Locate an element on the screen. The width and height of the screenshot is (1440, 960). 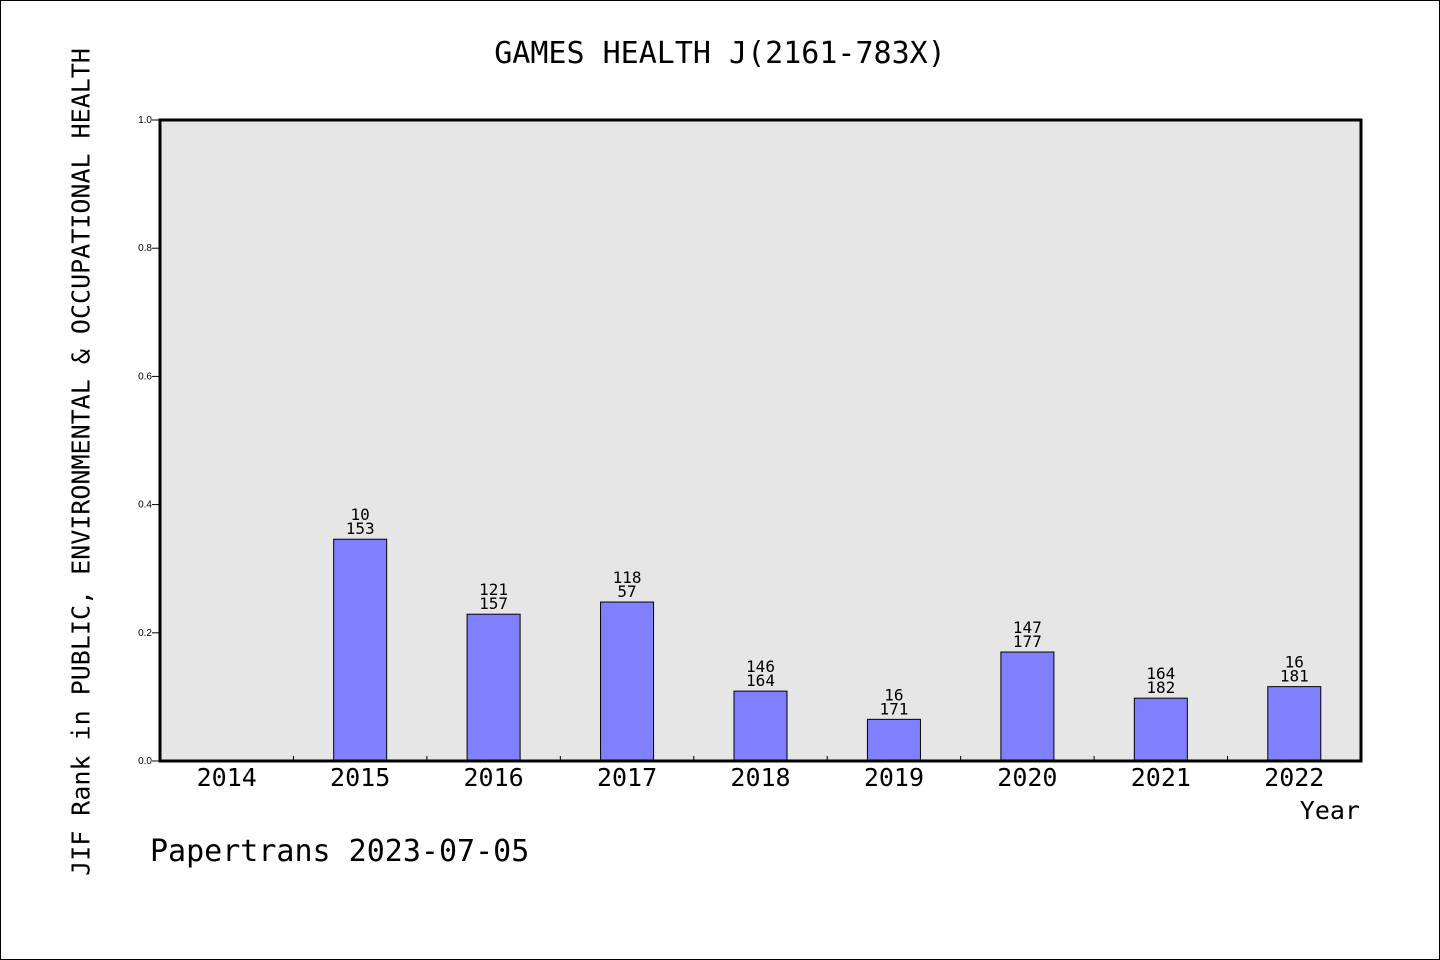
y-tick-label: 0.4 is located at coordinates (145, 505).